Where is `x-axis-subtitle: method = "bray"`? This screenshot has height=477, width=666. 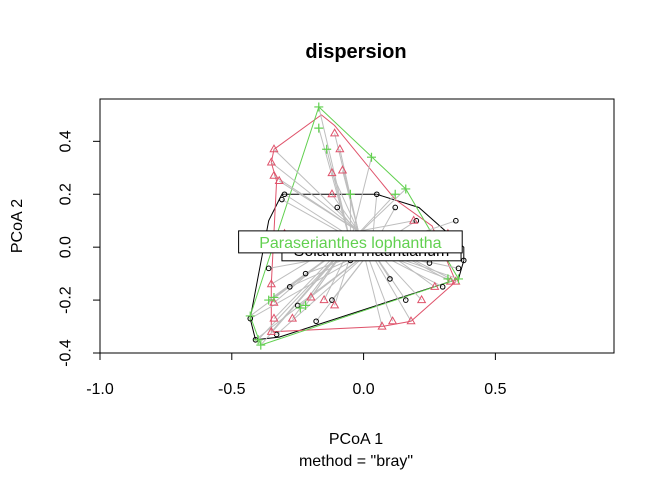
x-axis-subtitle: method = "bray" is located at coordinates (356, 461).